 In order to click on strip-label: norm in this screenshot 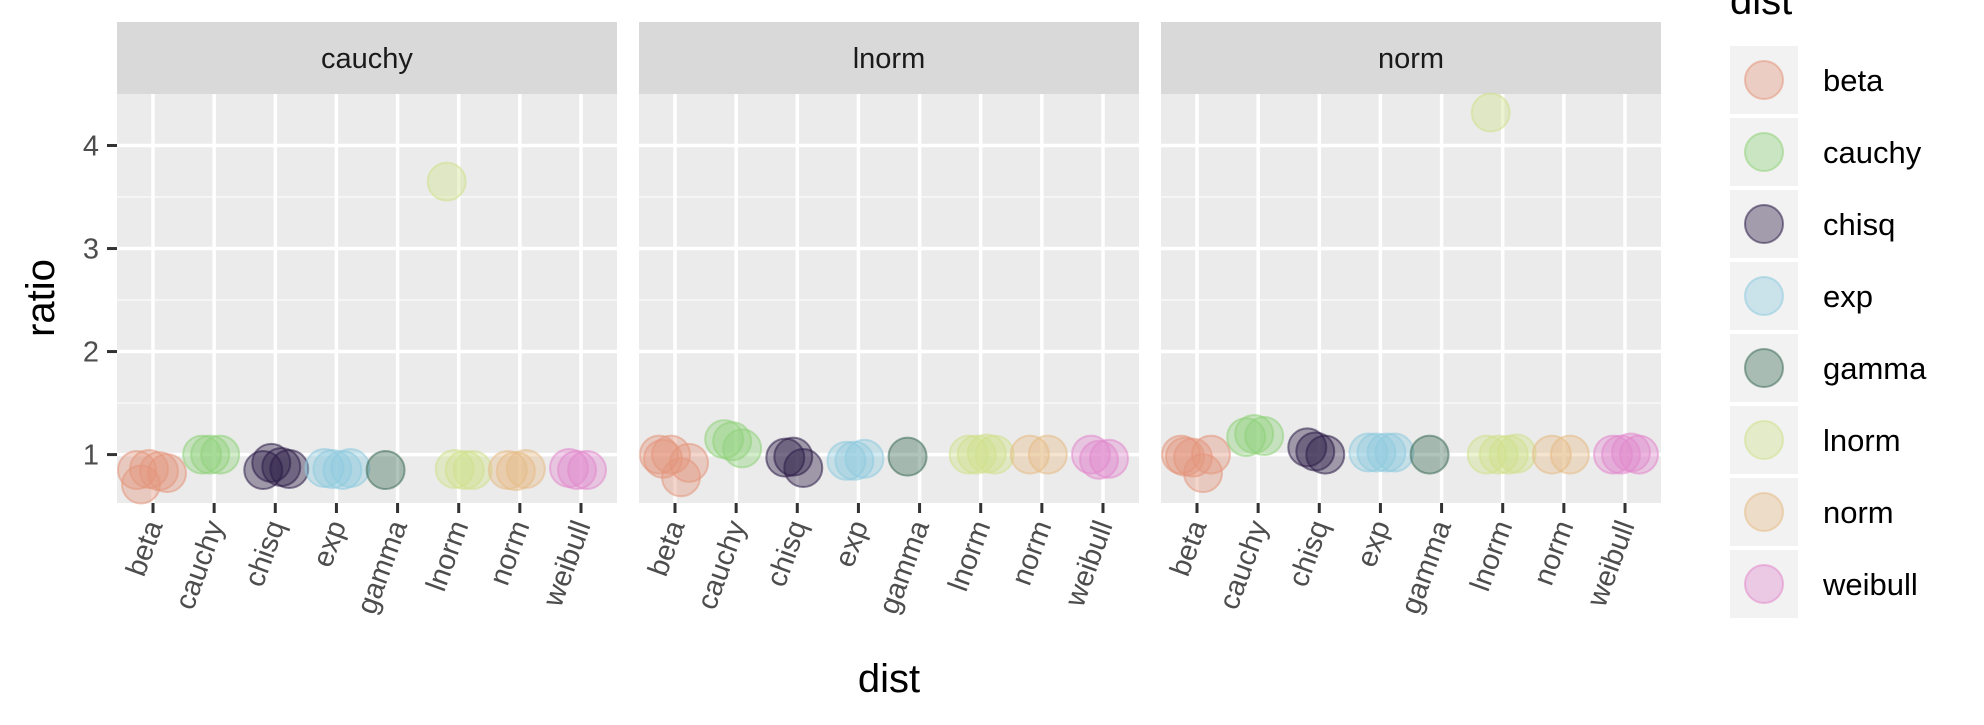, I will do `click(1411, 59)`.